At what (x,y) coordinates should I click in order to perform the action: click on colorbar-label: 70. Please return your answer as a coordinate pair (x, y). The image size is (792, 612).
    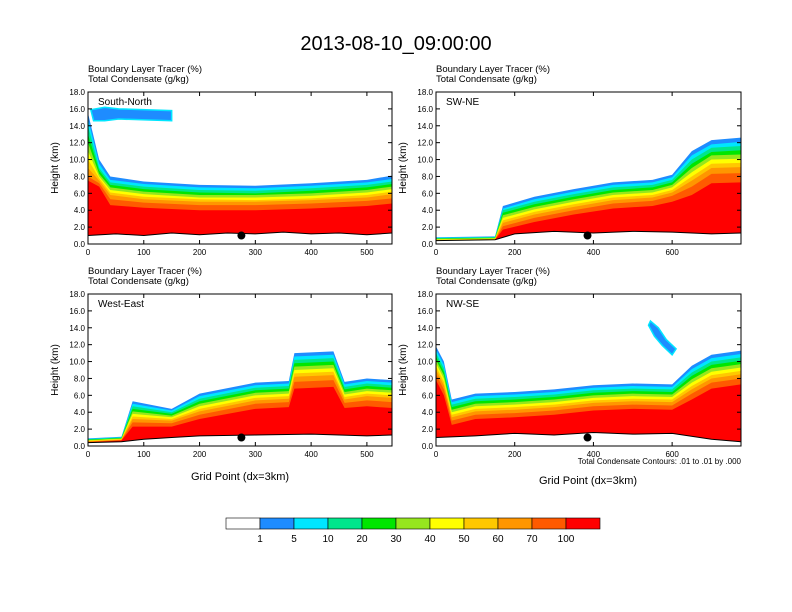
    Looking at the image, I should click on (532, 539).